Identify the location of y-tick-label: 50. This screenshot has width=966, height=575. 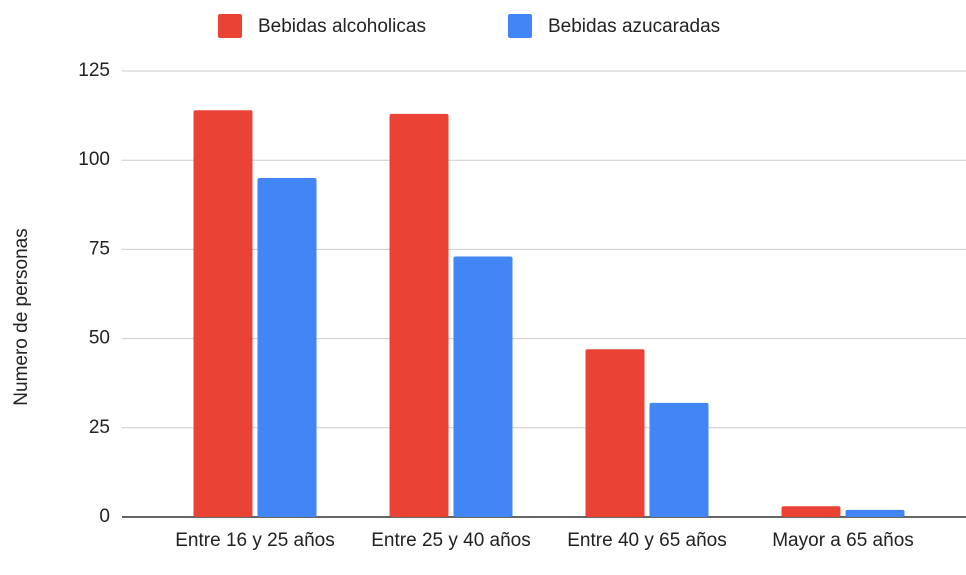
(99, 338).